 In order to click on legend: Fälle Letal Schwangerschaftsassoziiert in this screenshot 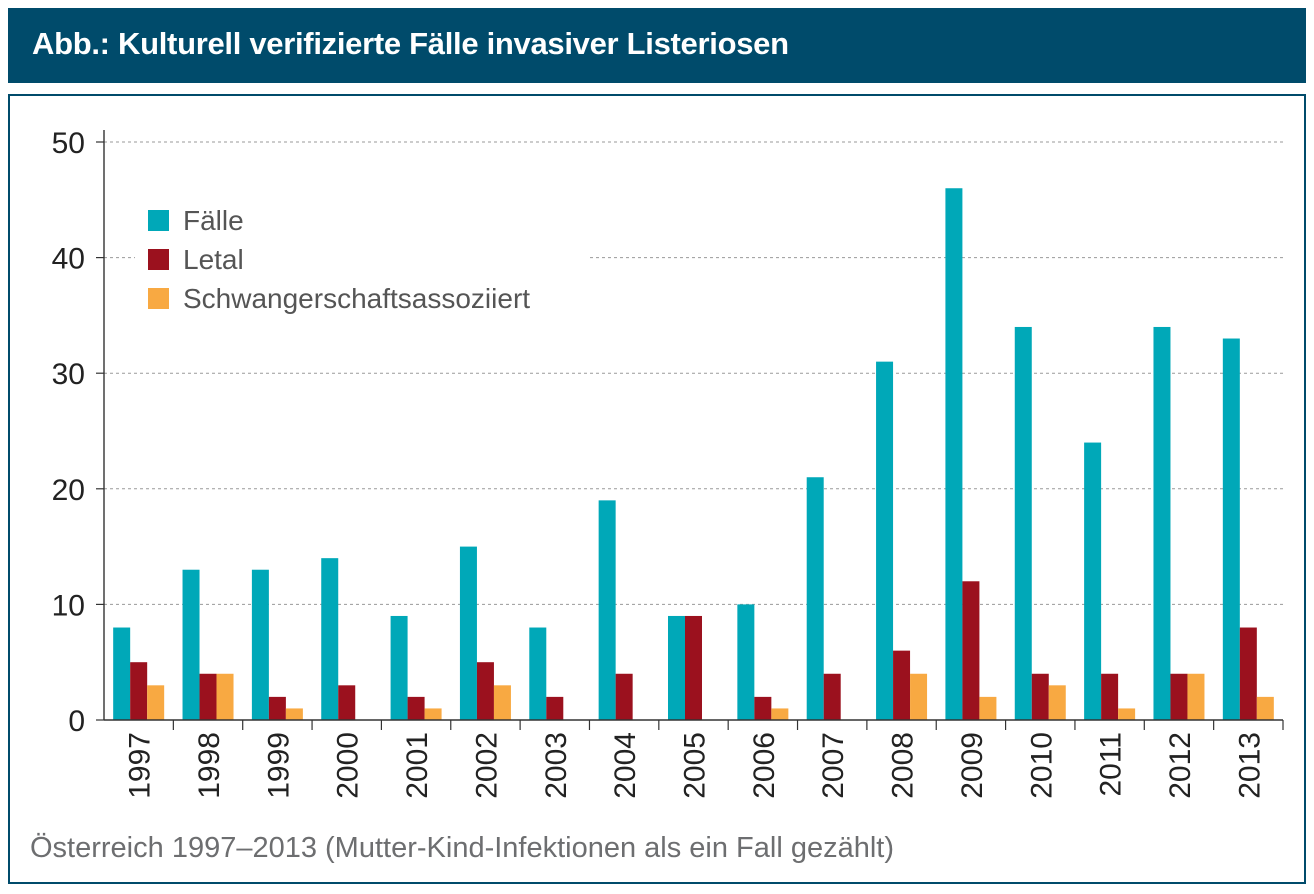, I will do `click(339, 259)`.